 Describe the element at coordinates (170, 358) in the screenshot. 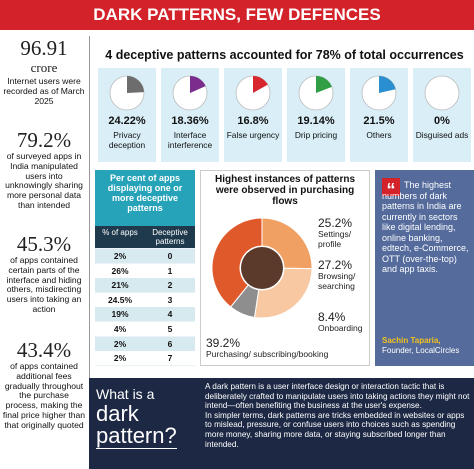

I see `table-cell: 7` at that location.